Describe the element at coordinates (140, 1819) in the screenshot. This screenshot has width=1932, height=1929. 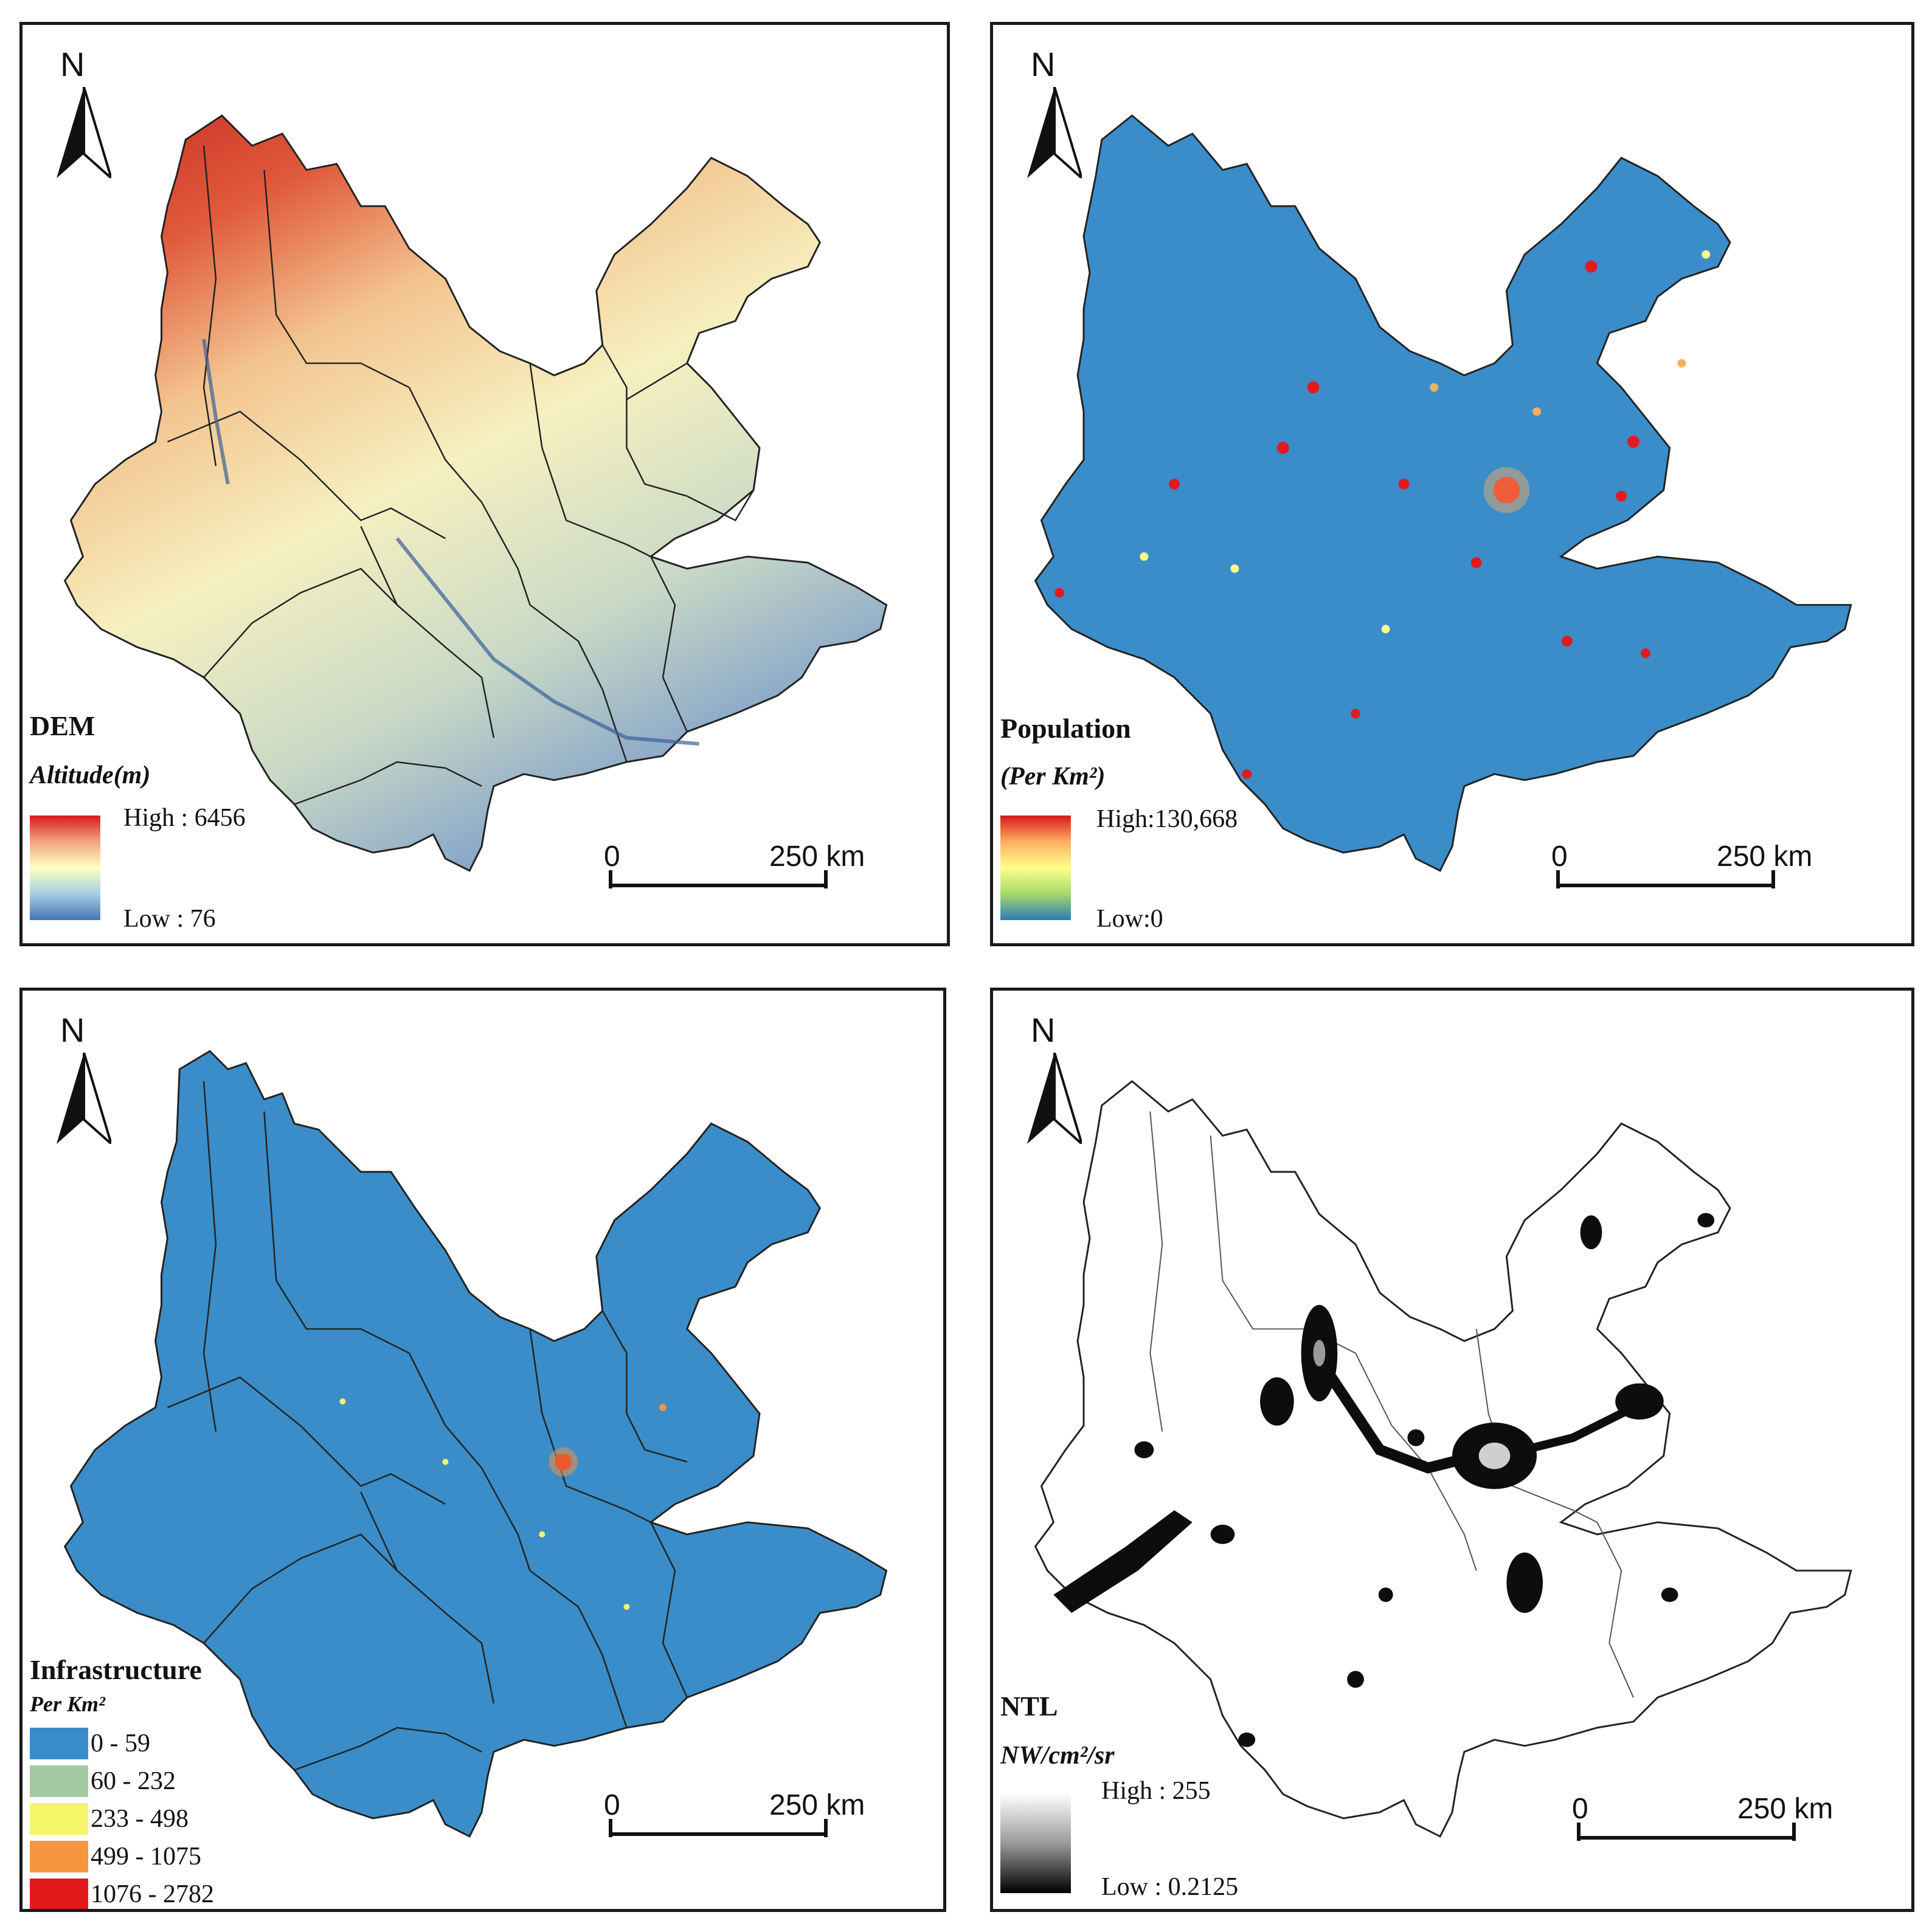
I see `legend-class-label: 233 - 498` at that location.